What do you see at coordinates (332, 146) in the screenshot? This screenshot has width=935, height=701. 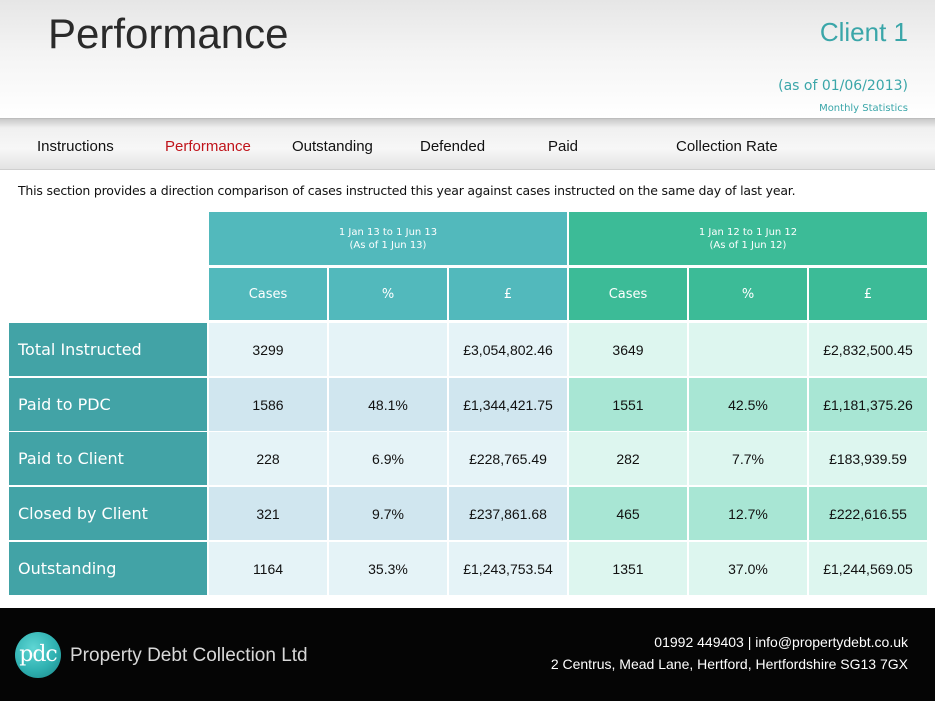 I see `nav-item-outstanding: Outstanding` at bounding box center [332, 146].